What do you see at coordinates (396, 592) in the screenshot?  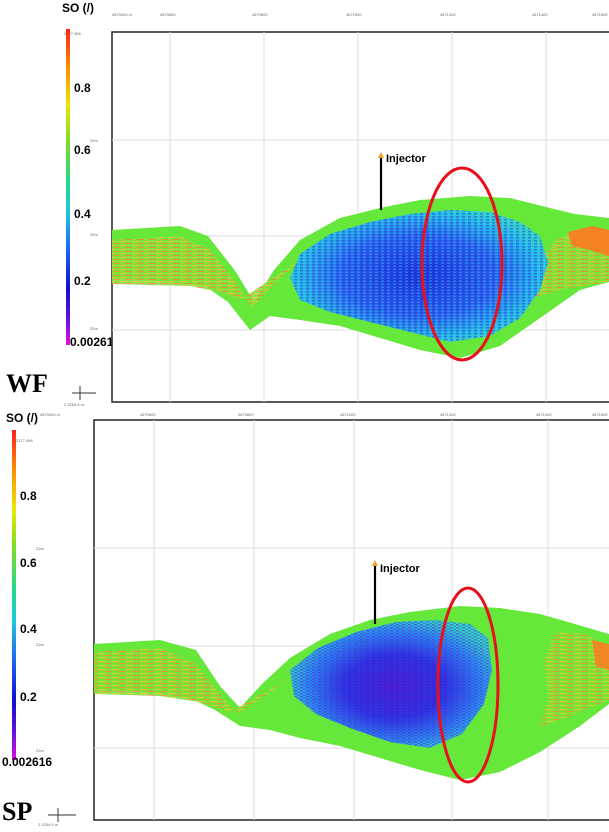 I see `sp-injector-well: Injector` at bounding box center [396, 592].